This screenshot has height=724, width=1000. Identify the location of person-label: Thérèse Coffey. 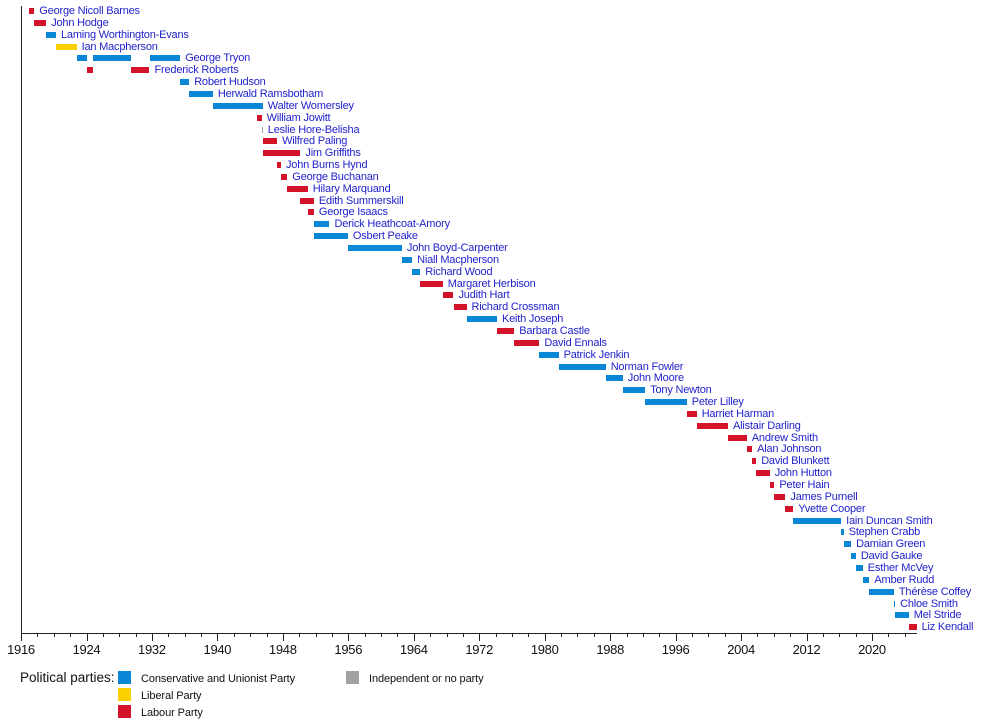
(935, 591).